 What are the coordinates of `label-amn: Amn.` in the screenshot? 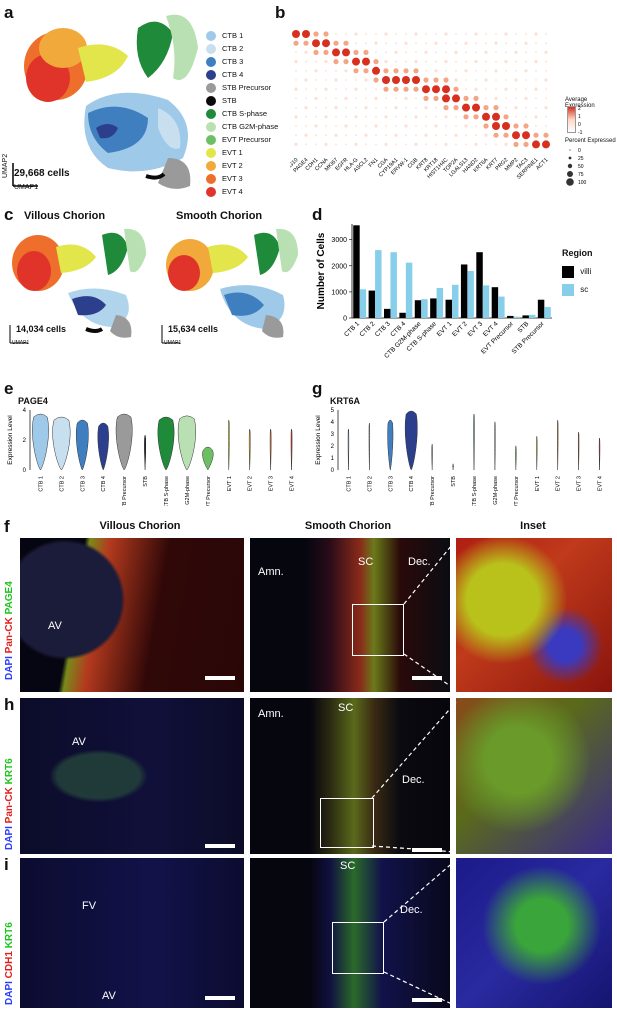 It's located at (271, 572).